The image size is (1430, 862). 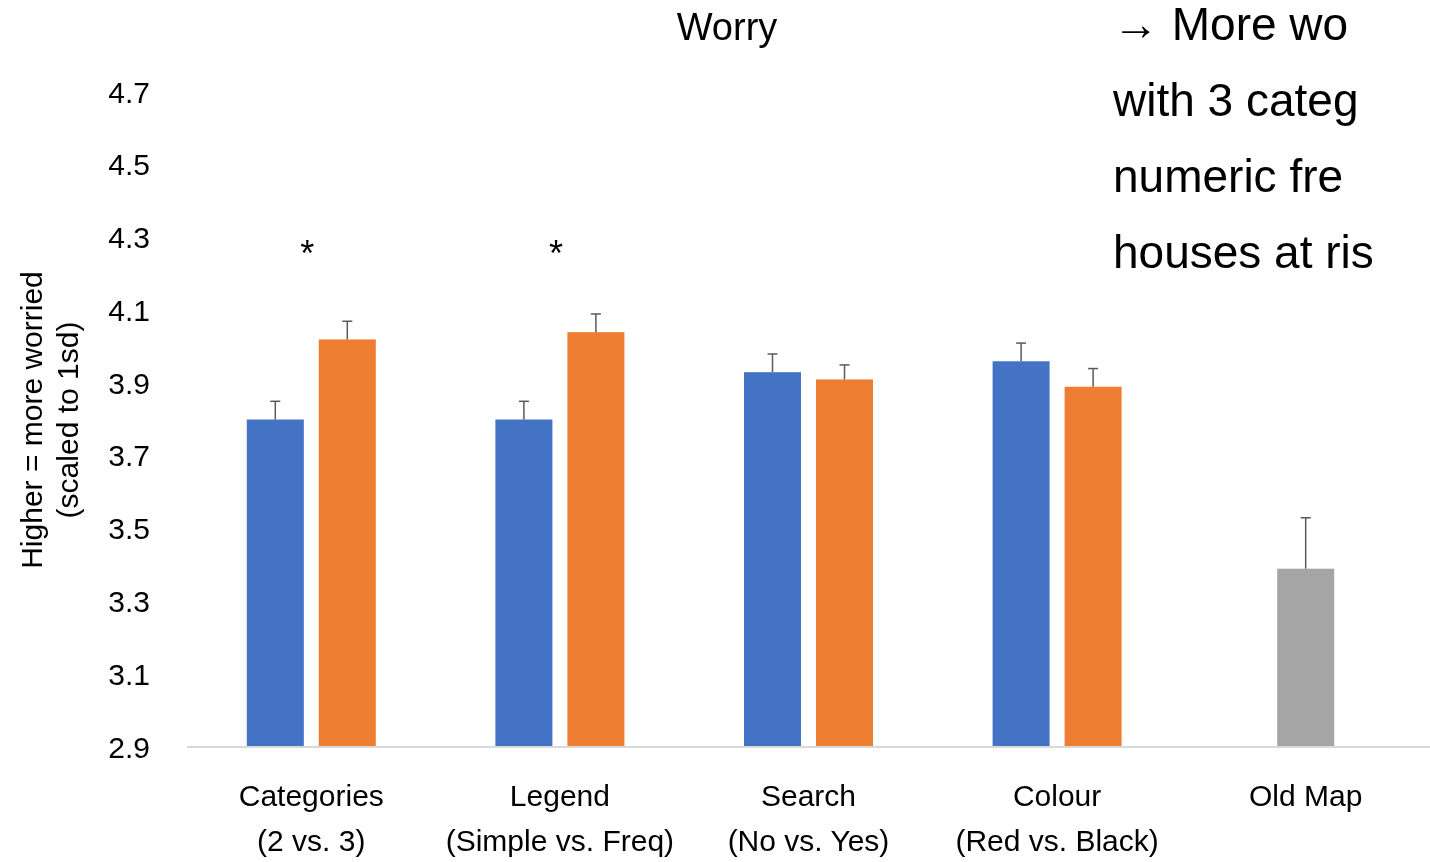 What do you see at coordinates (808, 818) in the screenshot?
I see `x-tick-label: Search (No vs. Yes)` at bounding box center [808, 818].